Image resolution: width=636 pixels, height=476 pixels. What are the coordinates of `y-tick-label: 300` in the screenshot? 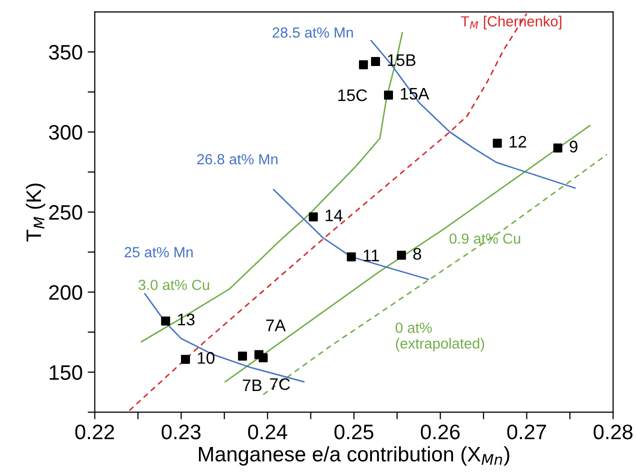 It's located at (65, 132).